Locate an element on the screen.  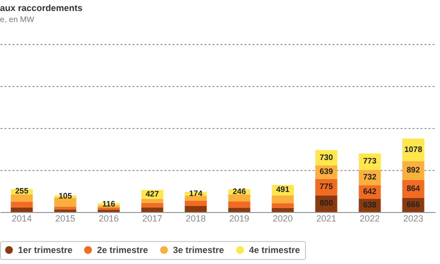
legend-label: 3e trimestre is located at coordinates (198, 250).